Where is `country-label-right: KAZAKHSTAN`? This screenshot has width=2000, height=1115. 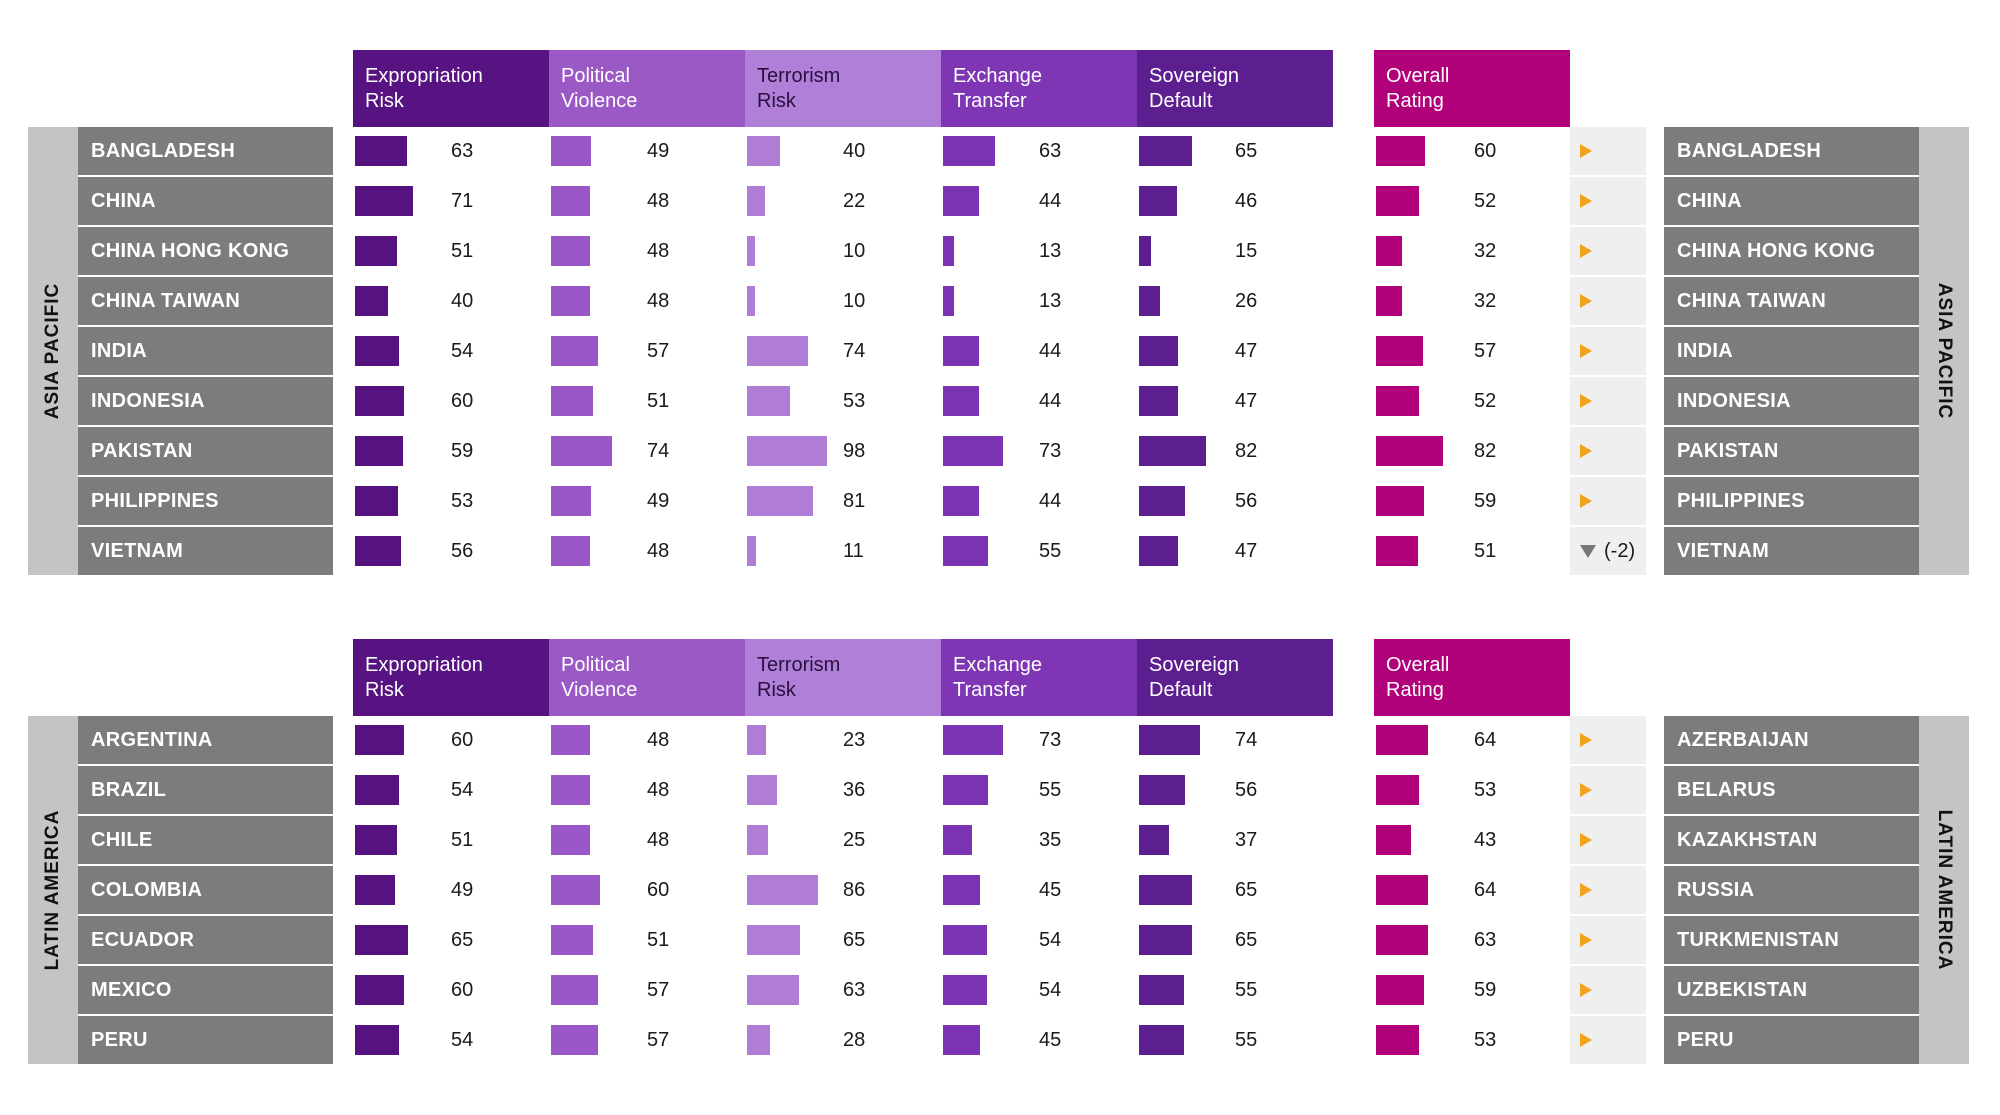 country-label-right: KAZAKHSTAN is located at coordinates (1791, 840).